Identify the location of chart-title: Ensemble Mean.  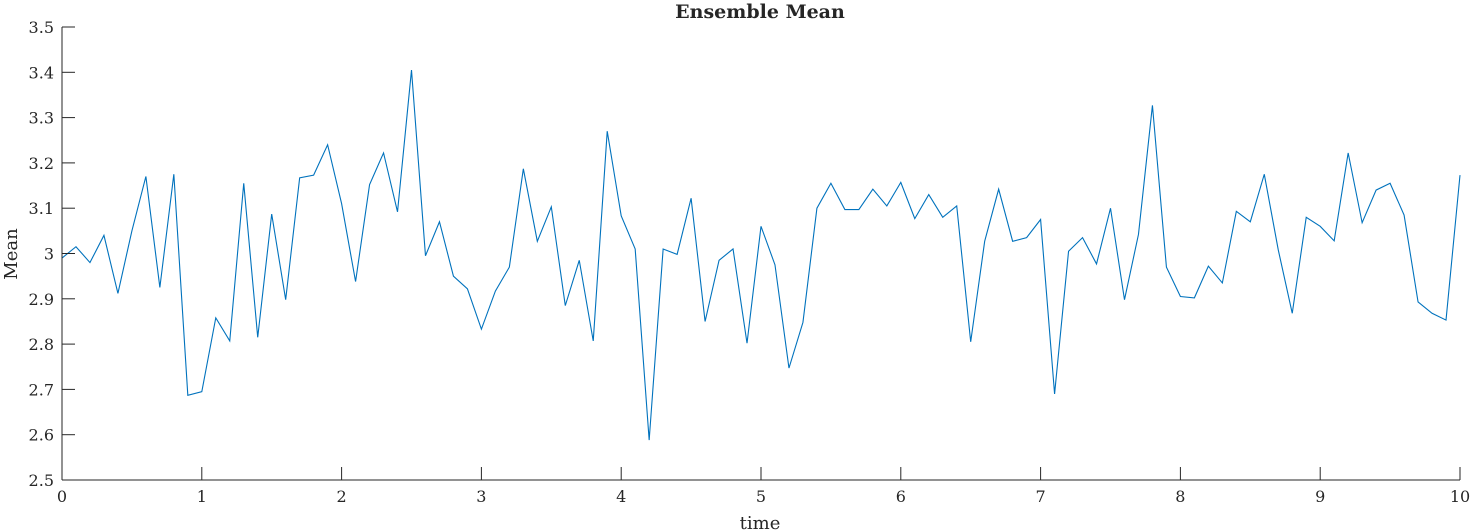
(760, 12).